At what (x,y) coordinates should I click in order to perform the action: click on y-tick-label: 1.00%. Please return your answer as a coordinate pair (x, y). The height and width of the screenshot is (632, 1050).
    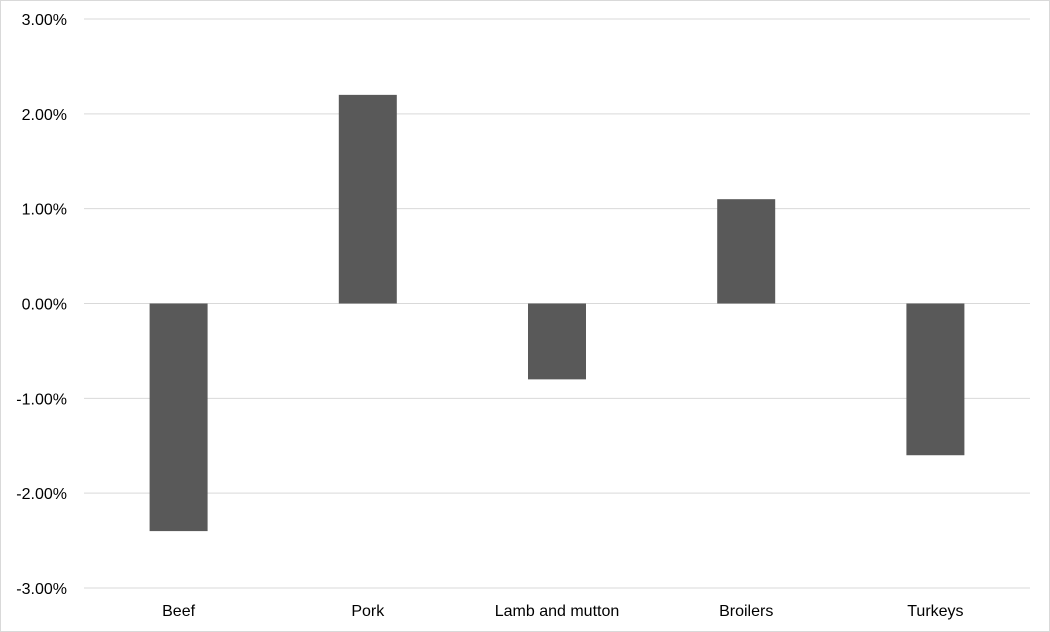
    Looking at the image, I should click on (44, 210).